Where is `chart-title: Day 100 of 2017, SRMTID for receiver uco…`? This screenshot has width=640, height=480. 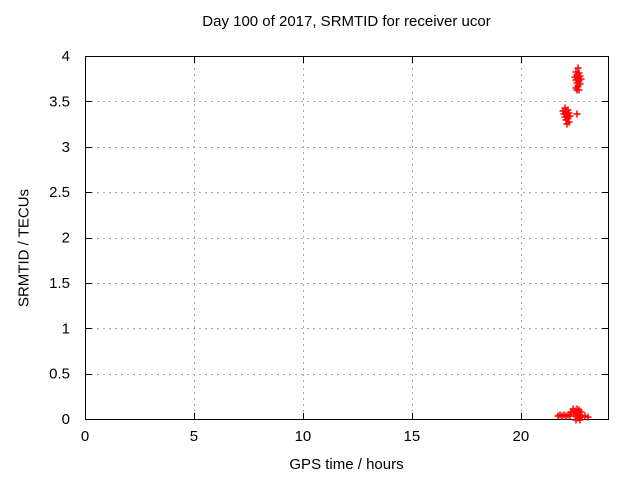 chart-title: Day 100 of 2017, SRMTID for receiver uco… is located at coordinates (346, 21).